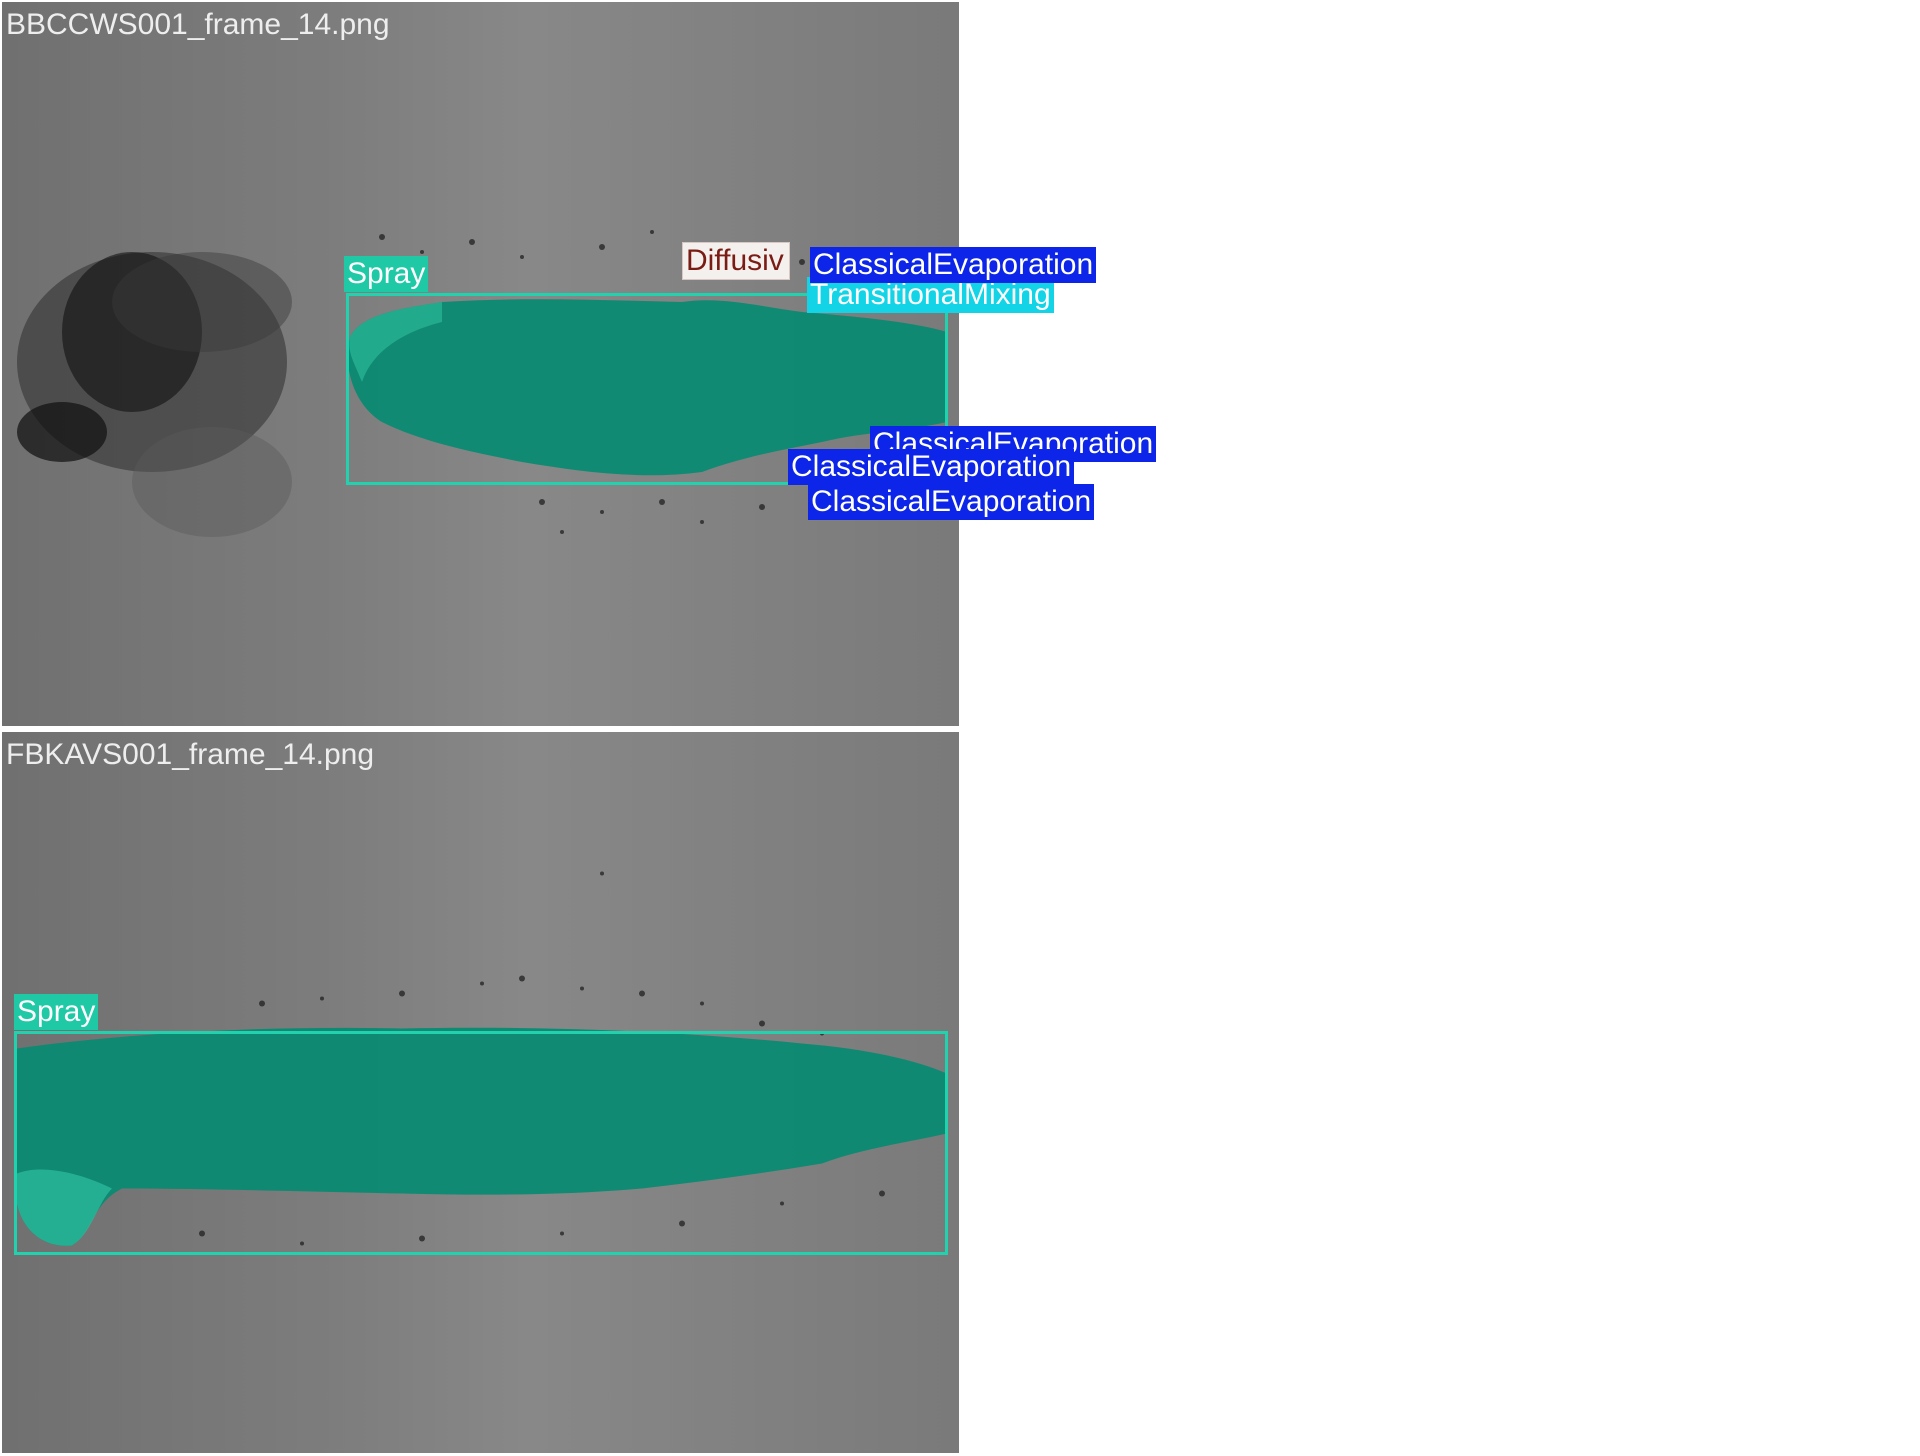 This screenshot has width=1920, height=1456. What do you see at coordinates (64, 1207) in the screenshot?
I see `spray-mask-edge-bottom` at bounding box center [64, 1207].